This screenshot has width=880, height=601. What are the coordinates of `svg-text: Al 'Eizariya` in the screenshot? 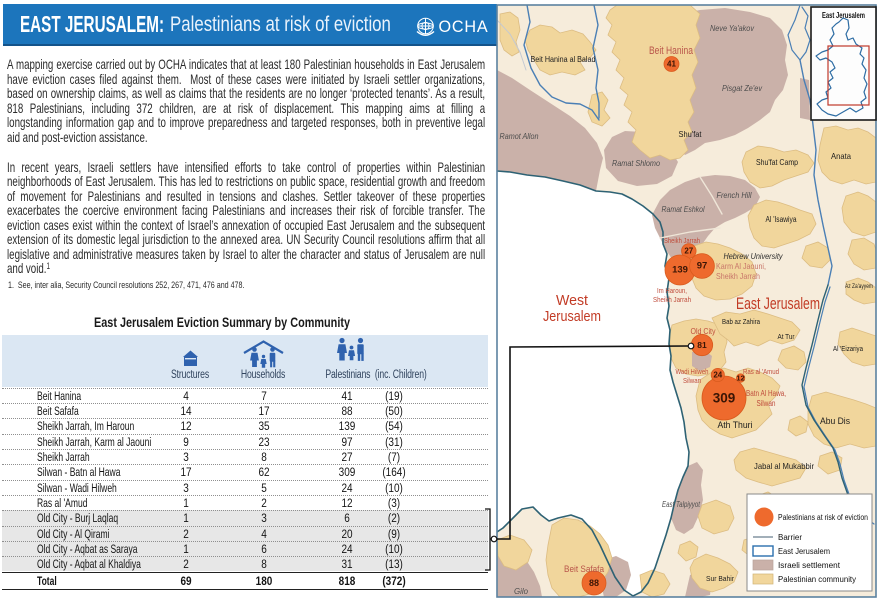 It's located at (848, 349).